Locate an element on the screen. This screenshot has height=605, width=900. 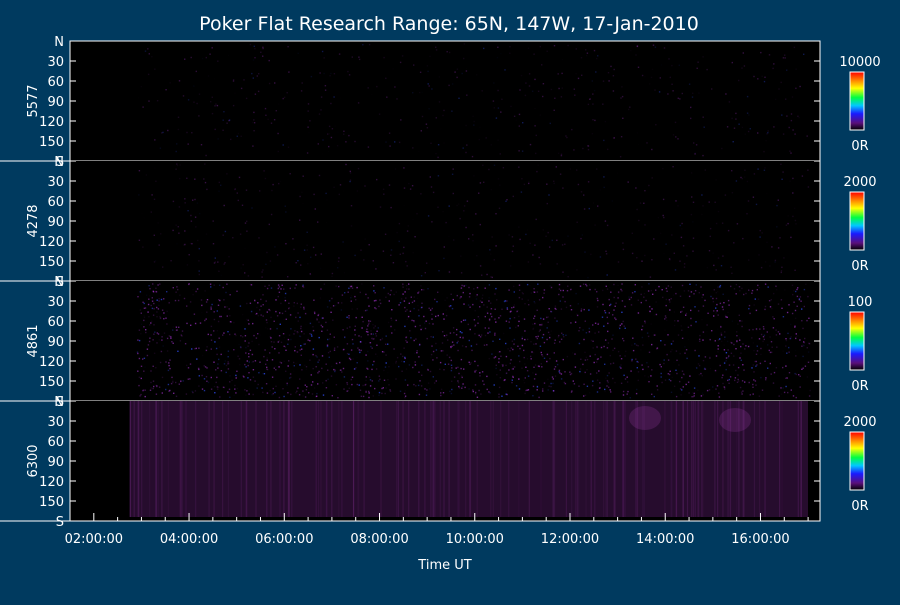
x-tick-label: 06:00:00 is located at coordinates (284, 539).